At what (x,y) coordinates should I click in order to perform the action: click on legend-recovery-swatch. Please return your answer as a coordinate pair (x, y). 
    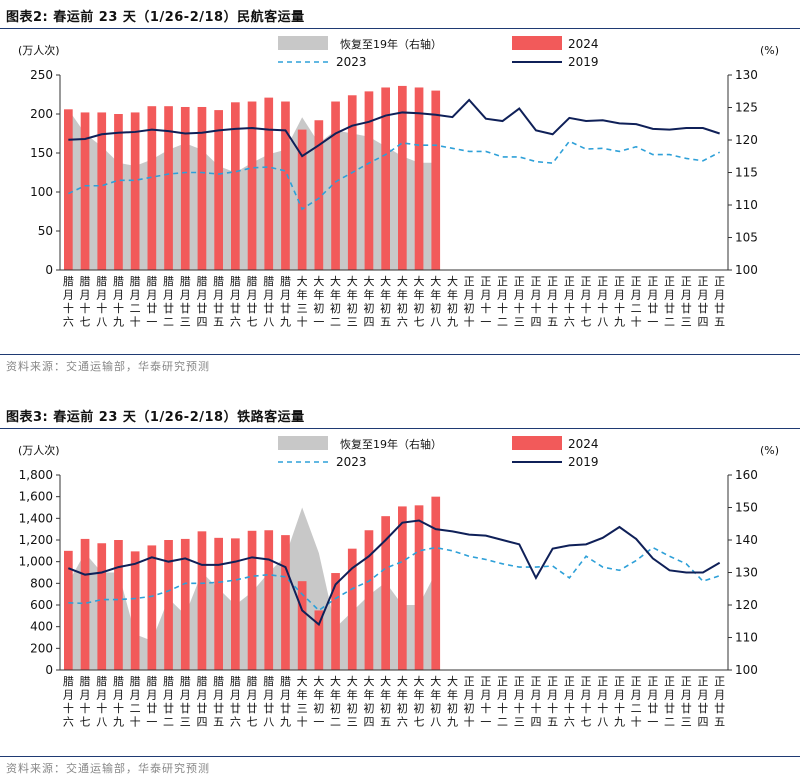
    Looking at the image, I should click on (303, 43).